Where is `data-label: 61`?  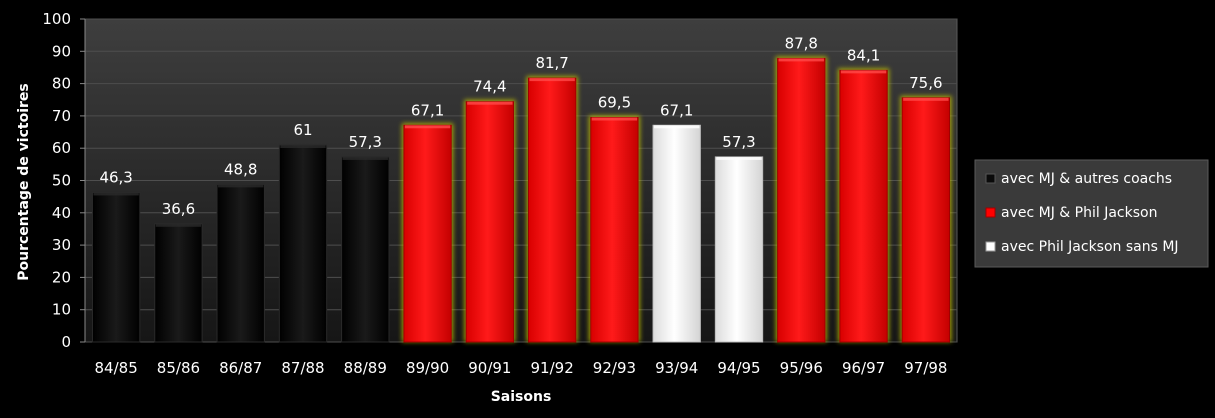
data-label: 61 is located at coordinates (302, 130).